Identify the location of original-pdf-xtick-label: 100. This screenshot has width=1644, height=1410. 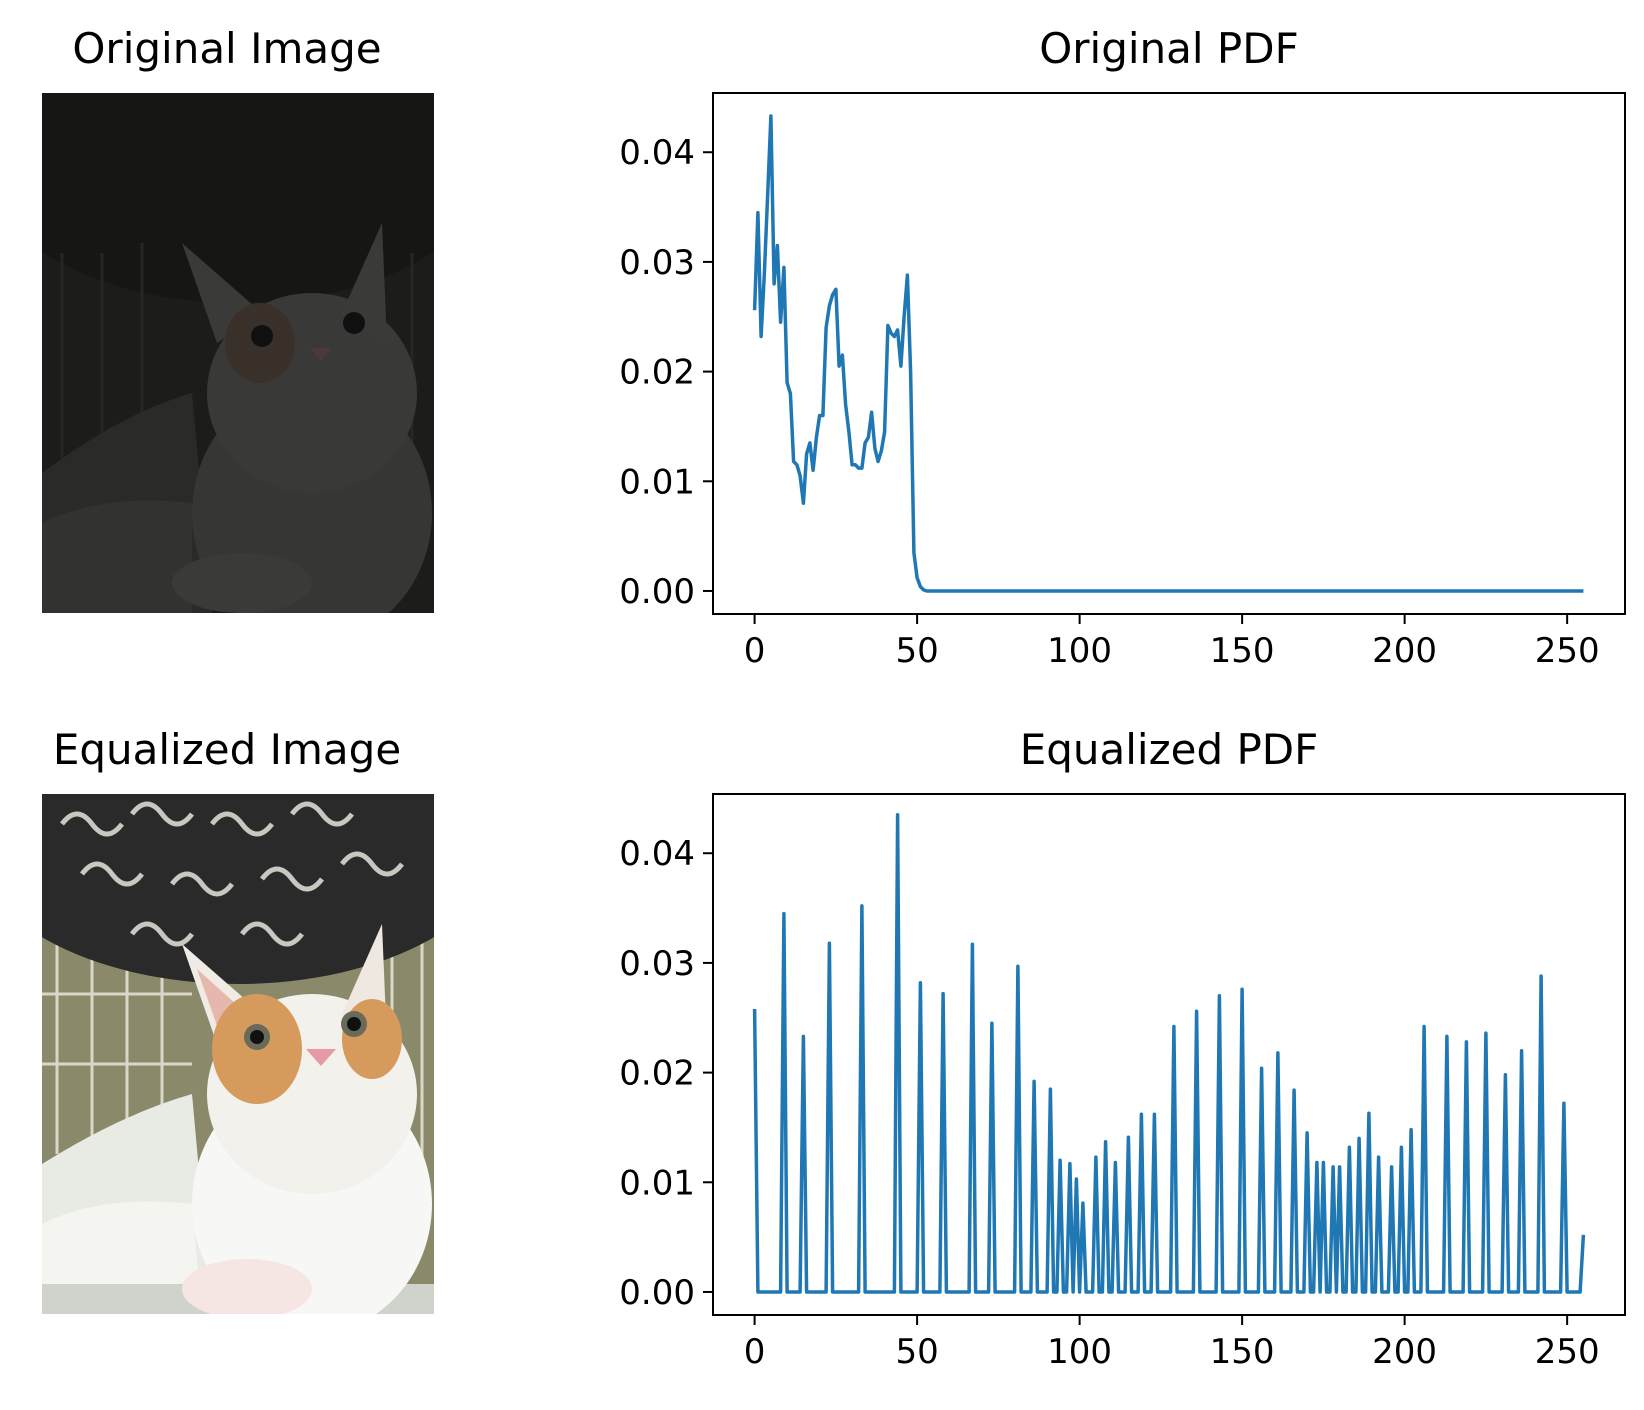
(1079, 651).